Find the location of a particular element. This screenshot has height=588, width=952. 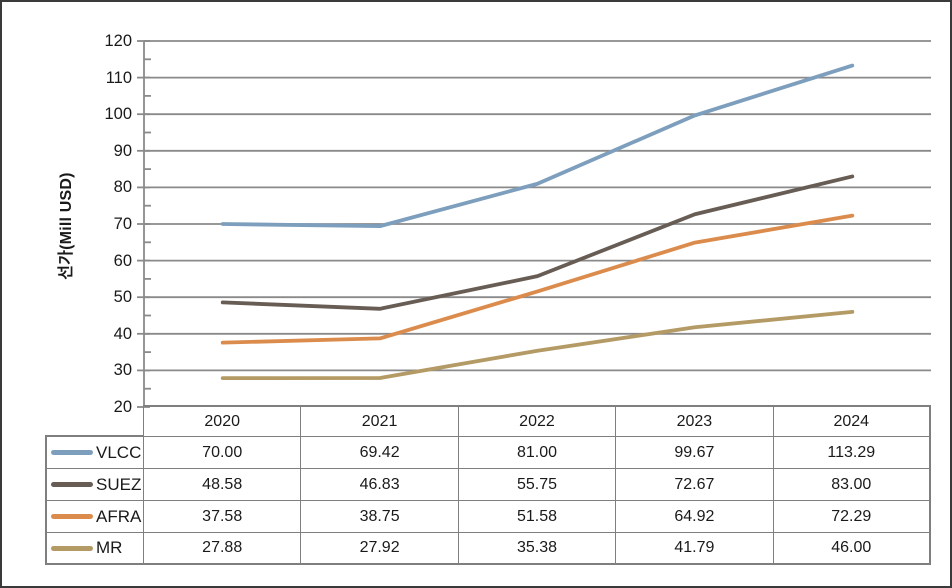

value-cell-vlcc-2024: 113.29 is located at coordinates (852, 453).